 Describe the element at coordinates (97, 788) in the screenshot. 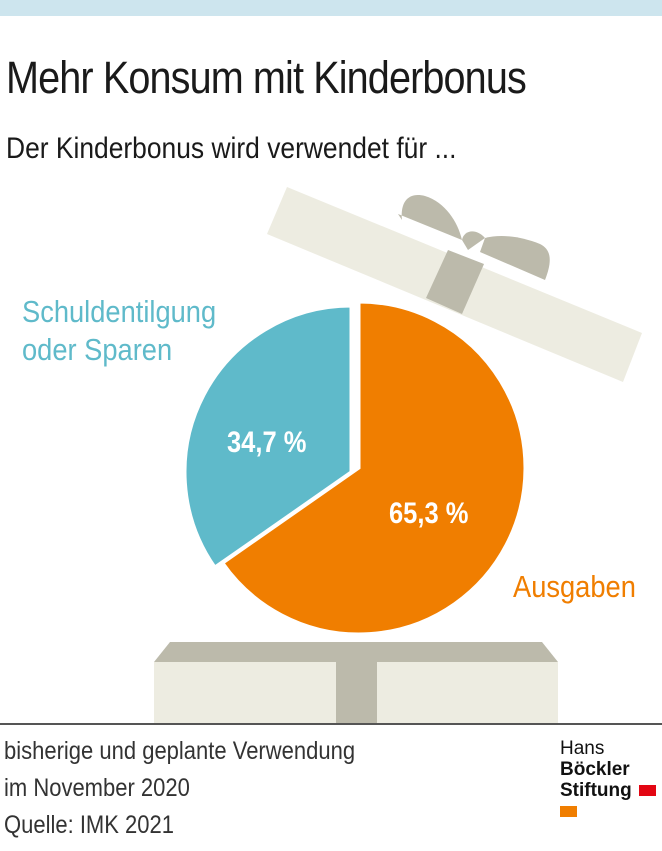

I see `footer-date: im November 2020` at that location.